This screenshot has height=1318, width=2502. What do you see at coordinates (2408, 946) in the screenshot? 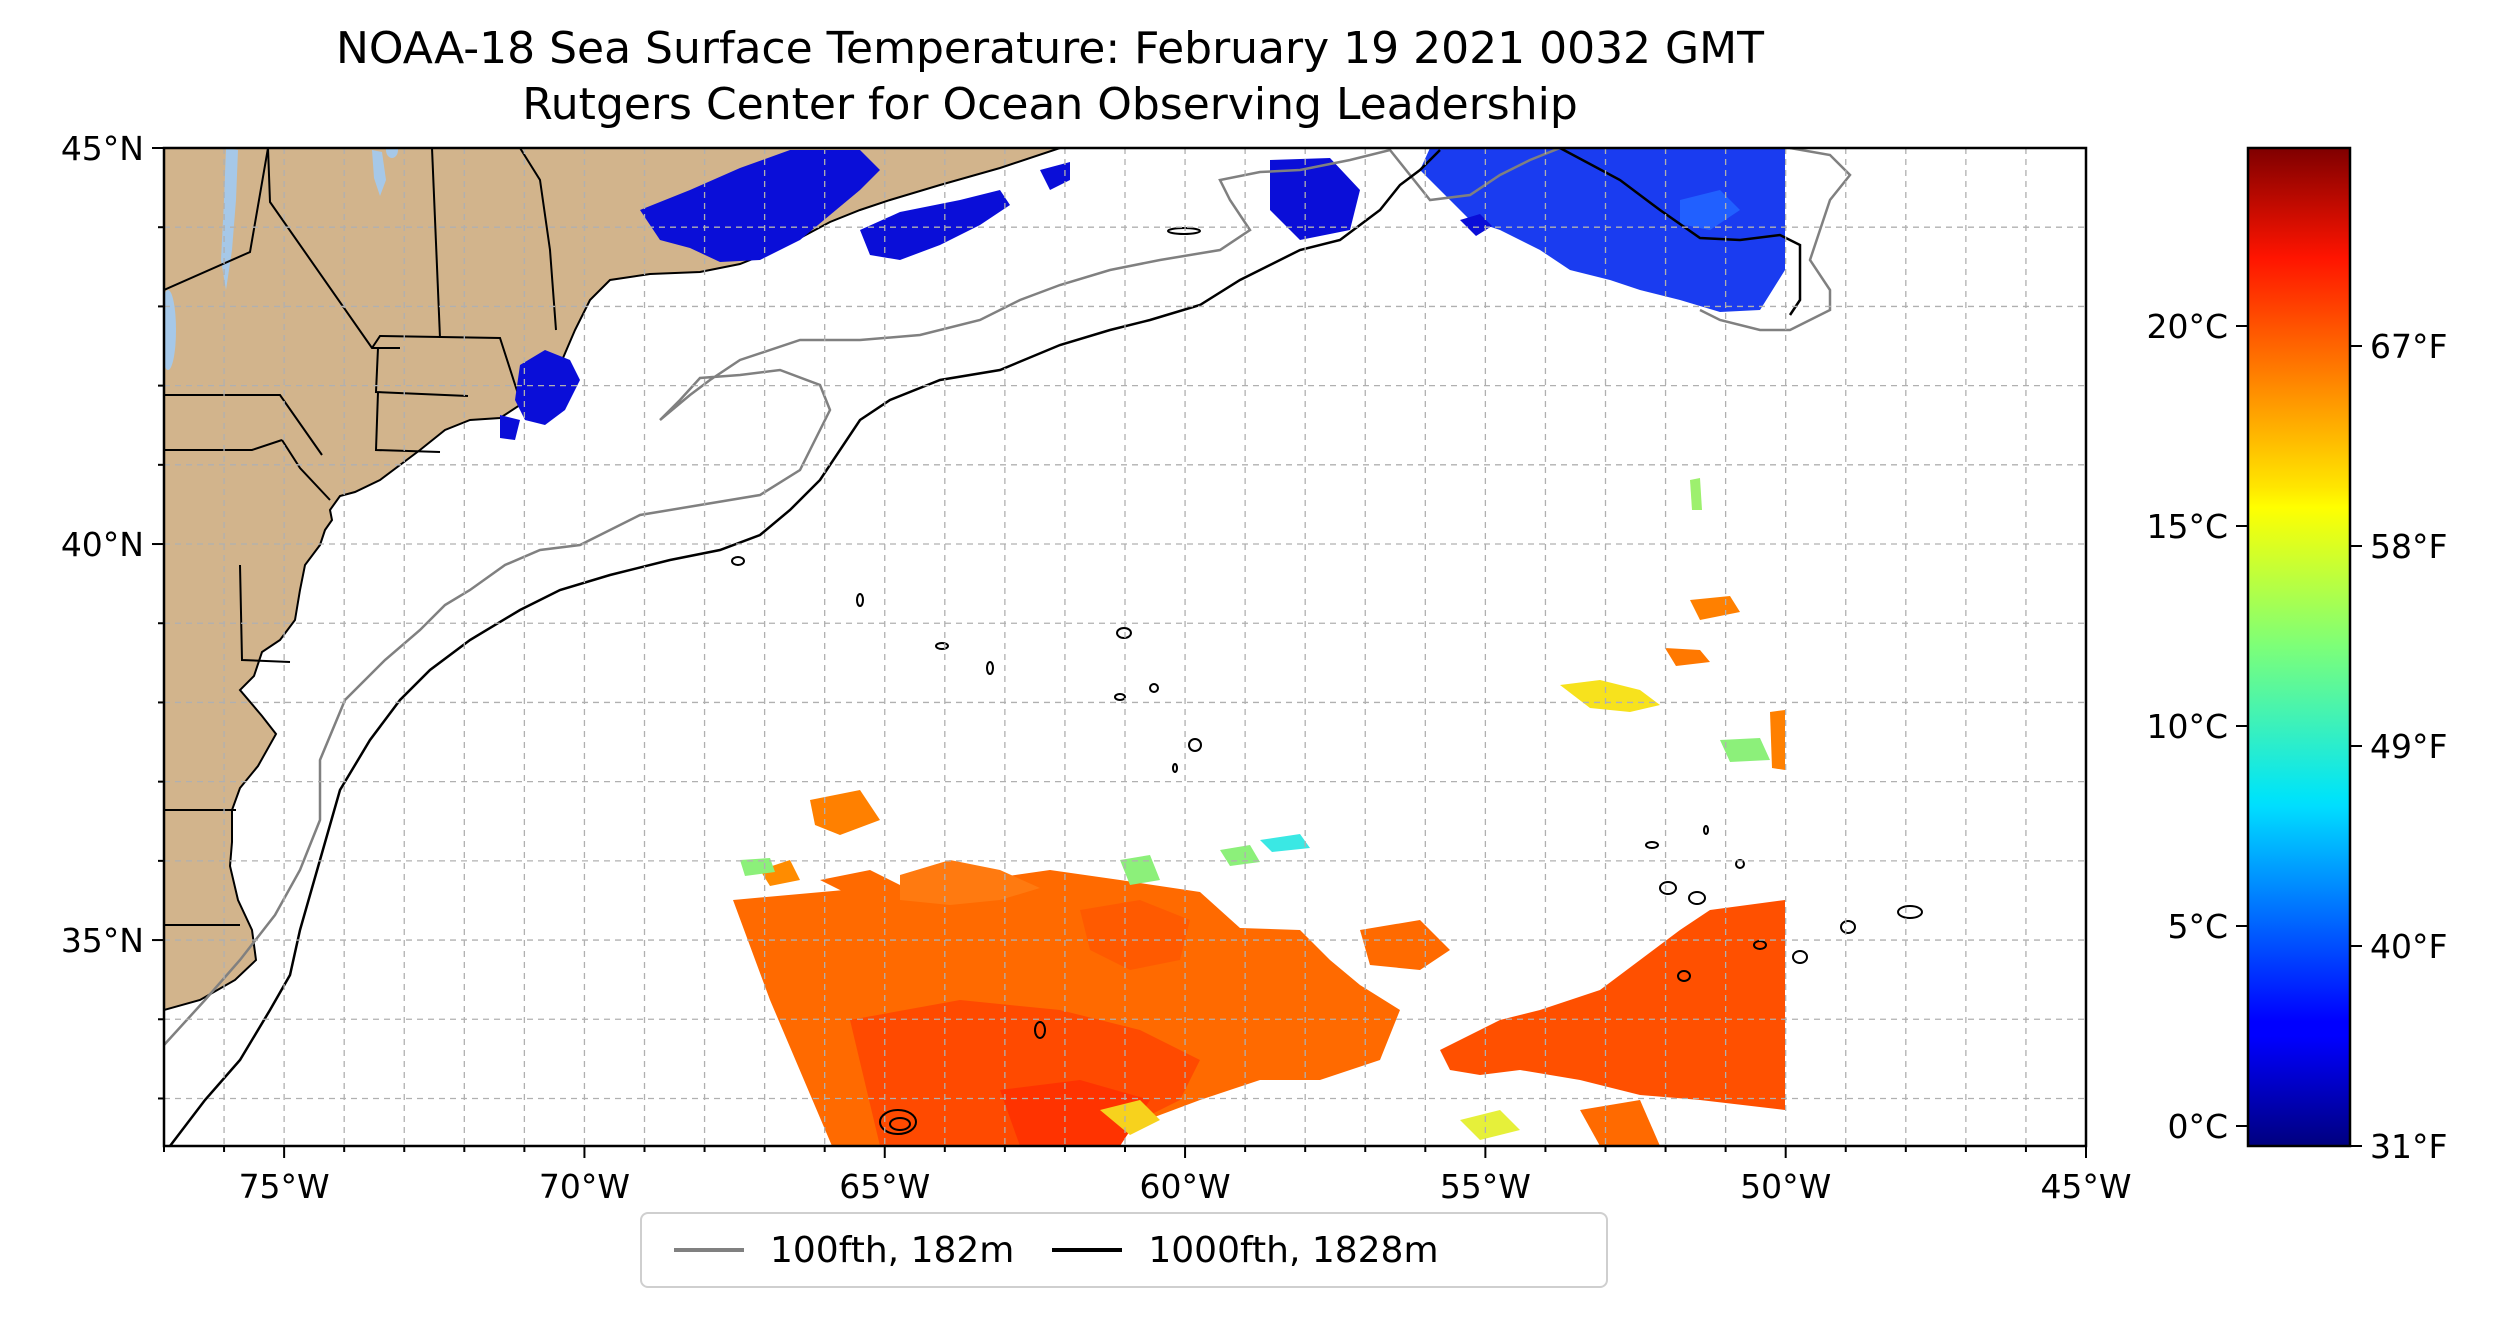
I see `fahrenheit-tick-label: 40°F` at bounding box center [2408, 946].